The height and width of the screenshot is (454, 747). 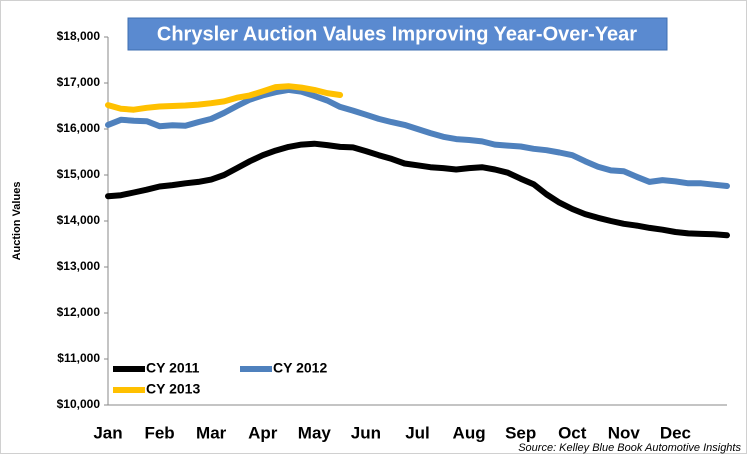 What do you see at coordinates (79, 312) in the screenshot?
I see `y-tick-label: $12,000` at bounding box center [79, 312].